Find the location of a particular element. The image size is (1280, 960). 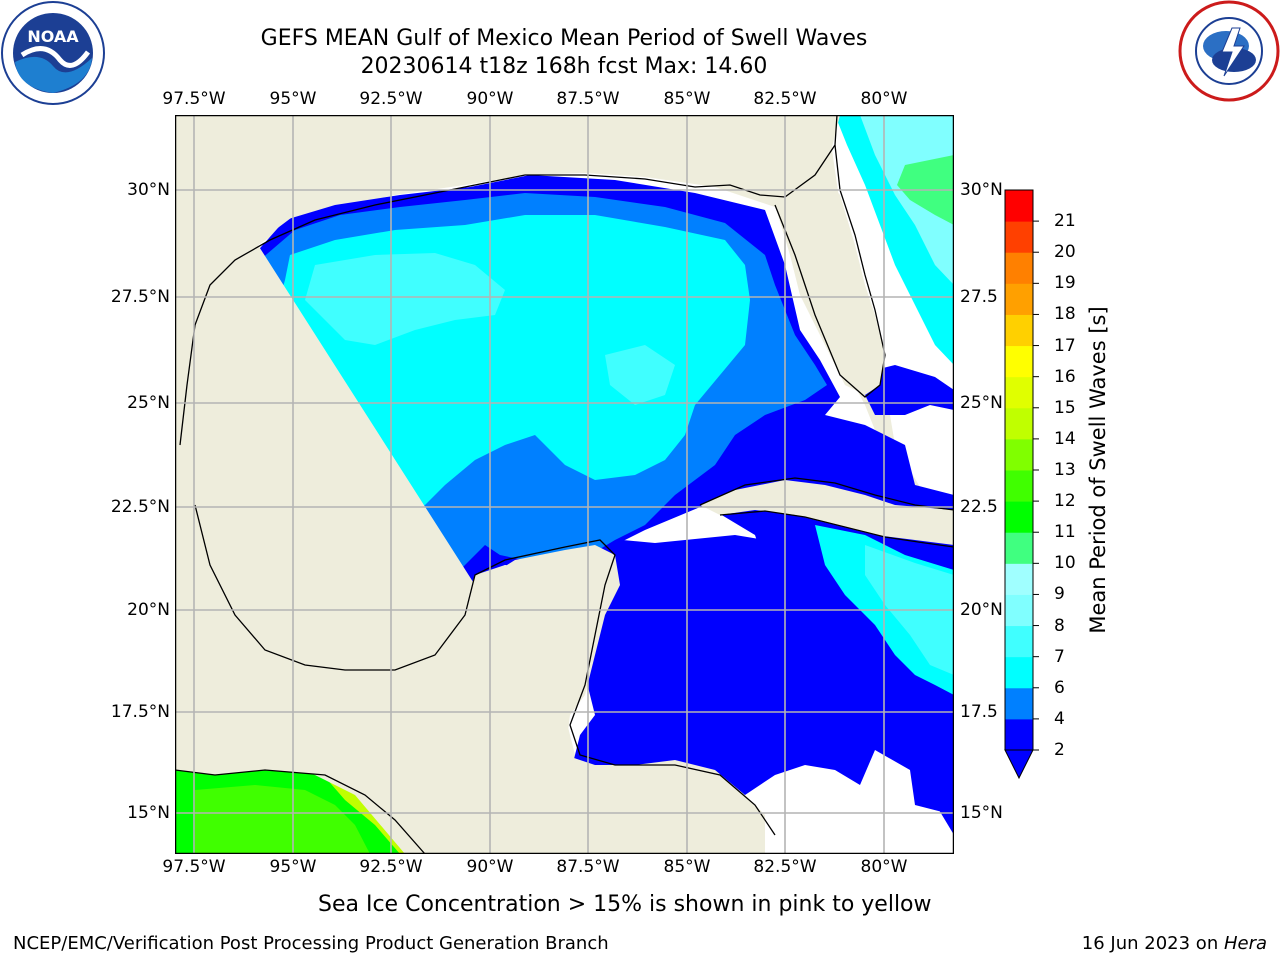

lon-label-bottom: 85°W is located at coordinates (687, 867).